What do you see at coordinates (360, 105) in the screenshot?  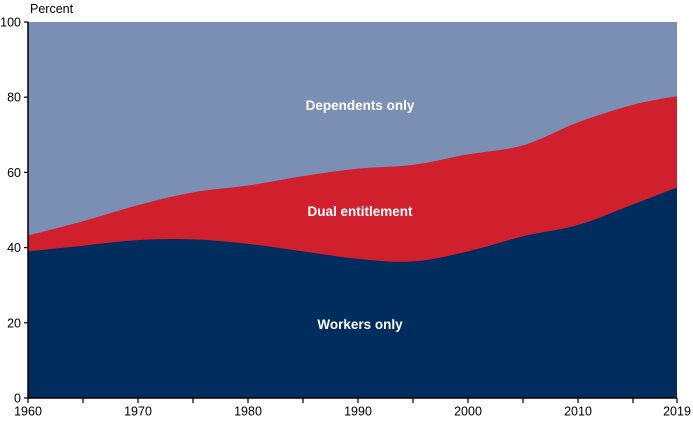 I see `area-label-dependents-only: Dependents only` at bounding box center [360, 105].